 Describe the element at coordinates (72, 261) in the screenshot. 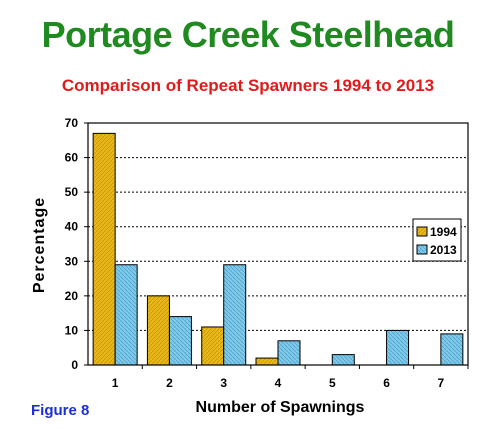

I see `y-tick-label: 30` at that location.